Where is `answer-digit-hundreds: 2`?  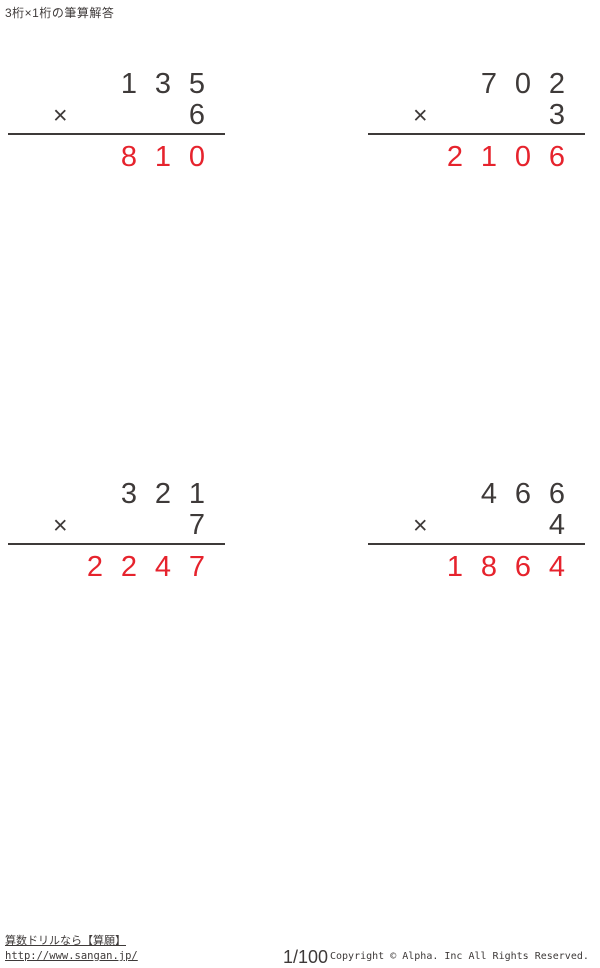 answer-digit-hundreds: 2 is located at coordinates (129, 566).